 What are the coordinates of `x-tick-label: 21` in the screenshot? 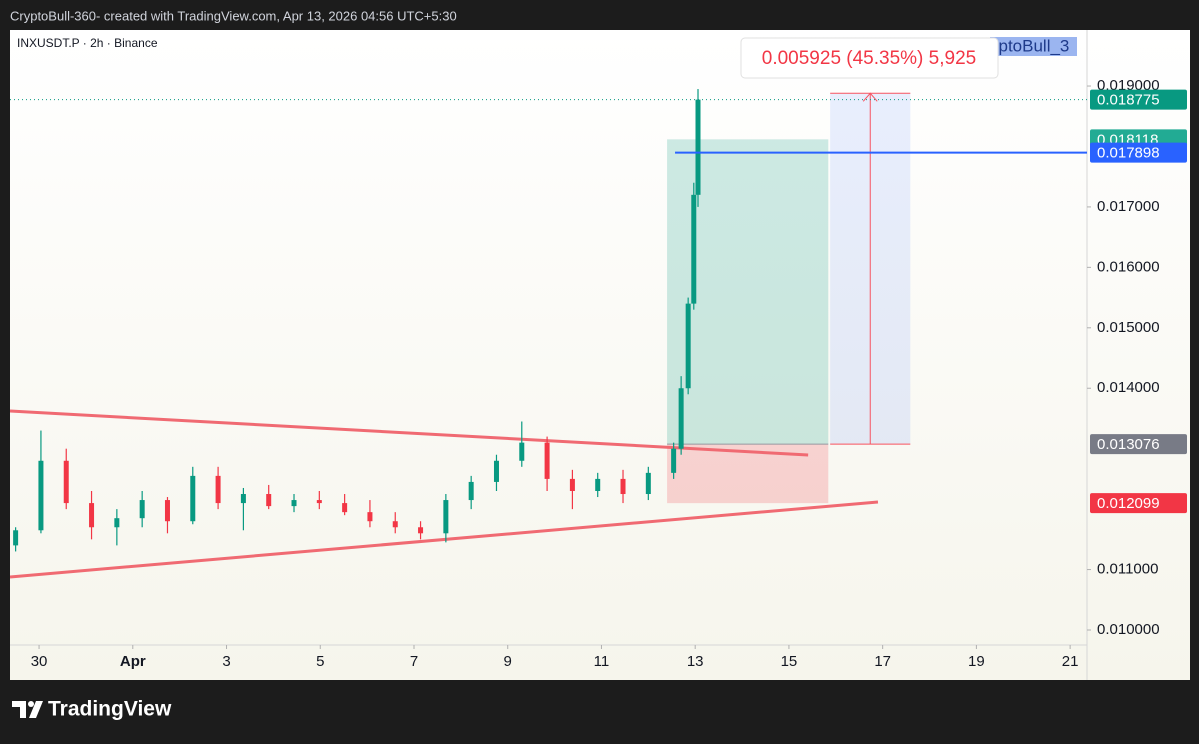 It's located at (1070, 661).